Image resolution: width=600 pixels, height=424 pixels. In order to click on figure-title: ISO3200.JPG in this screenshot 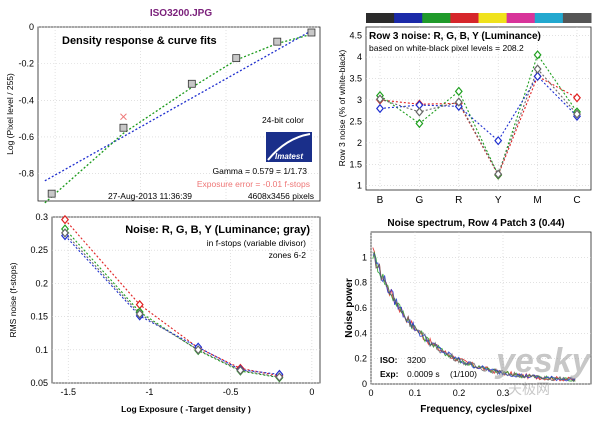, I will do `click(181, 13)`.